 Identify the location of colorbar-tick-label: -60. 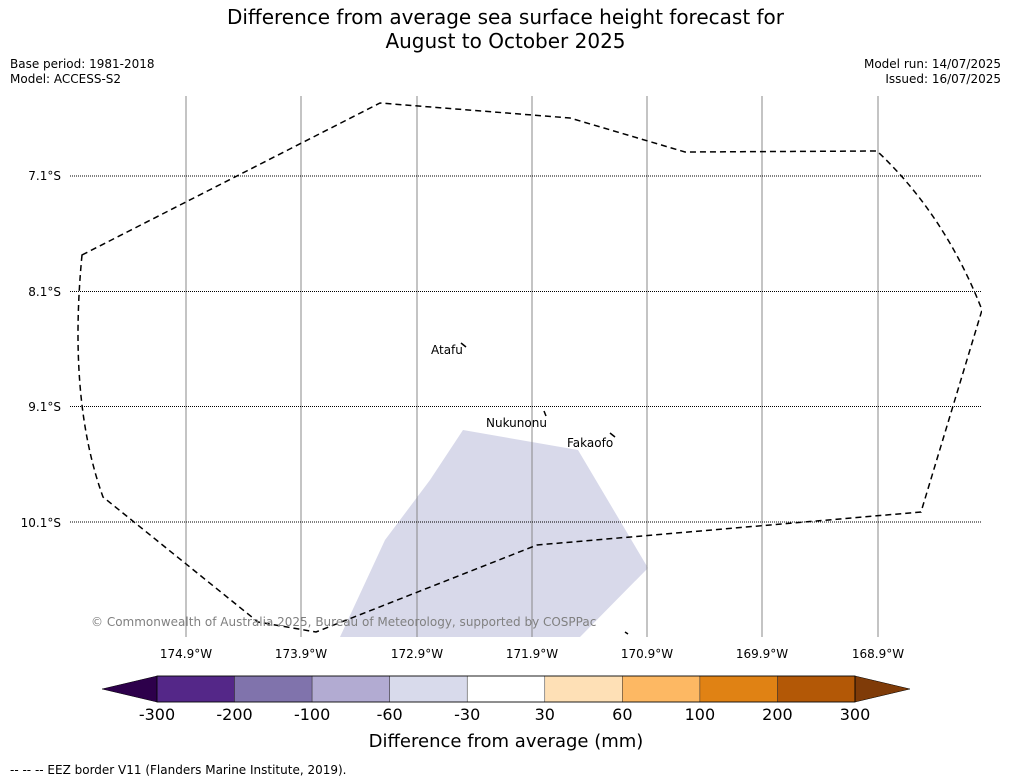
(390, 714).